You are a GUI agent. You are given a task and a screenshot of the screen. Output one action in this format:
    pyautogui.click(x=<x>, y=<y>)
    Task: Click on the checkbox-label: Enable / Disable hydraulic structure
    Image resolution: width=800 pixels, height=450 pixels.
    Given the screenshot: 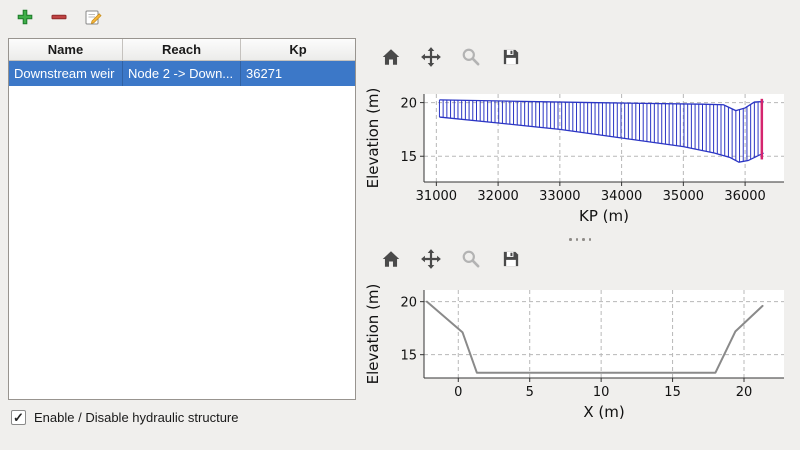 What is the action you would take?
    pyautogui.click(x=136, y=417)
    